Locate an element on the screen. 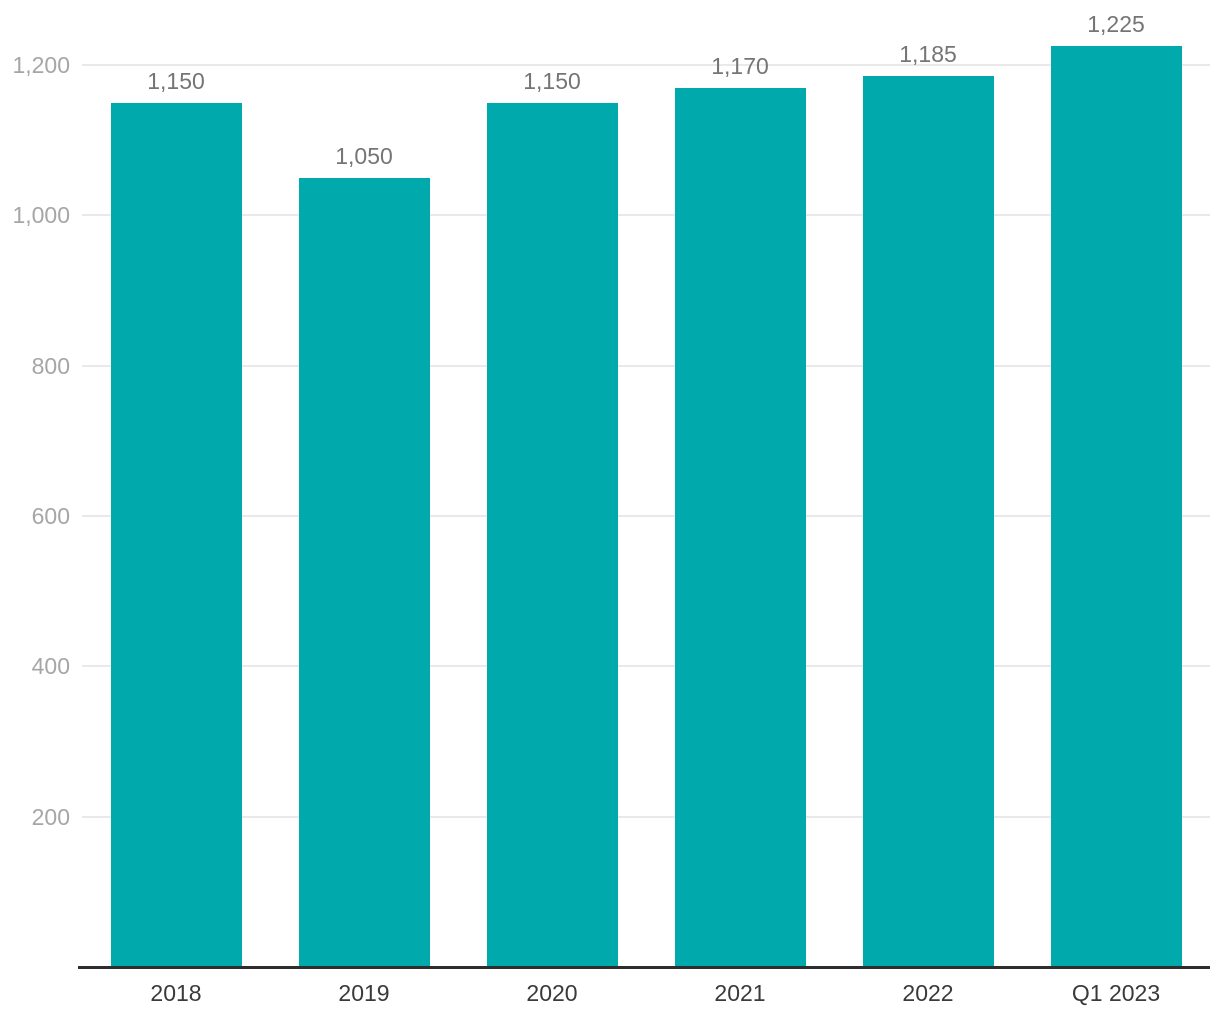 The width and height of the screenshot is (1220, 1020). y-tick-label: 1,200 is located at coordinates (41, 65).